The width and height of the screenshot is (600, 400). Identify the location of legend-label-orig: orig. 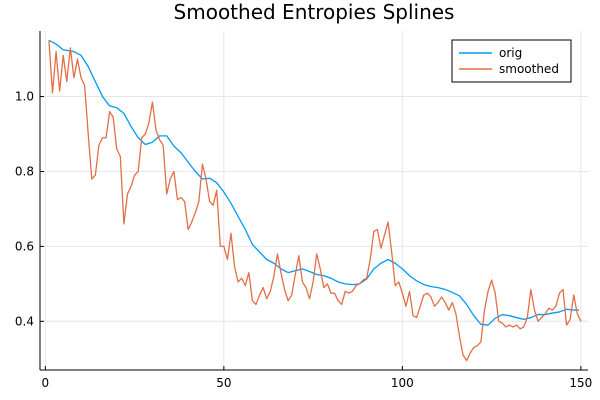
(510, 53).